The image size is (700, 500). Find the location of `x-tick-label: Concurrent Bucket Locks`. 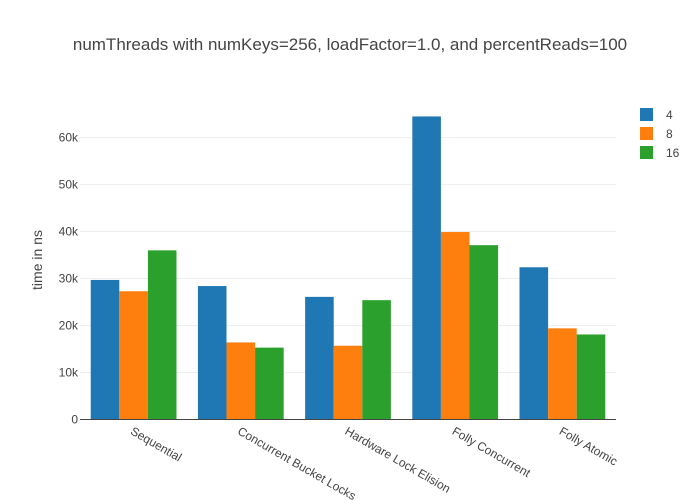

x-tick-label: Concurrent Bucket Locks is located at coordinates (296, 462).